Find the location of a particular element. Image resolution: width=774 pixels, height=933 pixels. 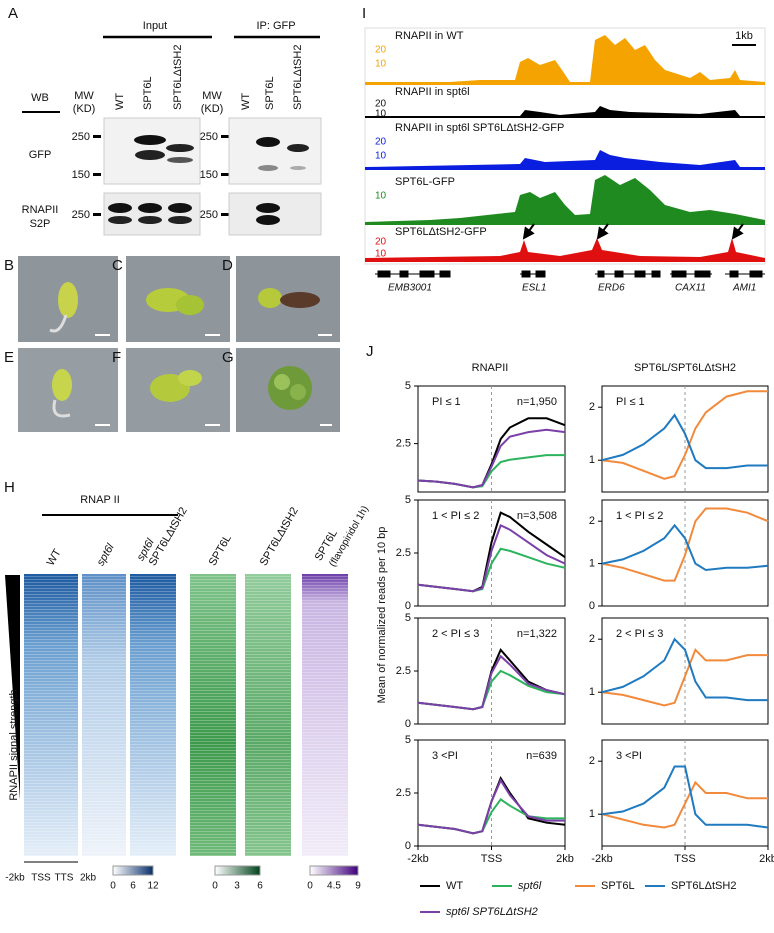

scale-label: 1kb is located at coordinates (744, 36).